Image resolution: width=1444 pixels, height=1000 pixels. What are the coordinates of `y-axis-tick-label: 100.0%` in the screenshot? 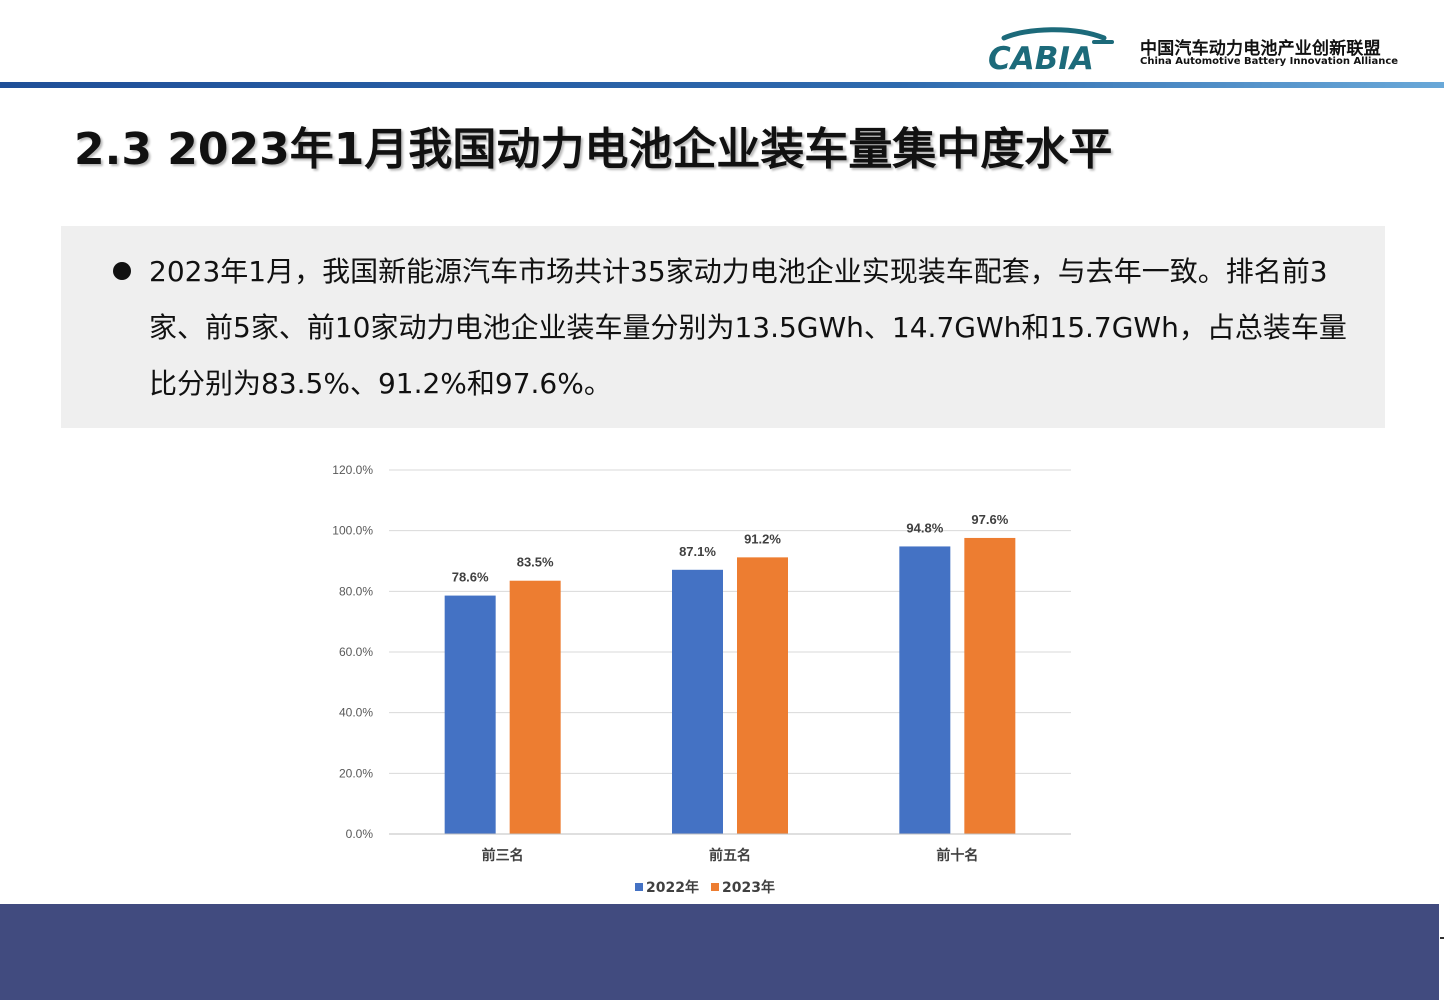 It's located at (352, 531).